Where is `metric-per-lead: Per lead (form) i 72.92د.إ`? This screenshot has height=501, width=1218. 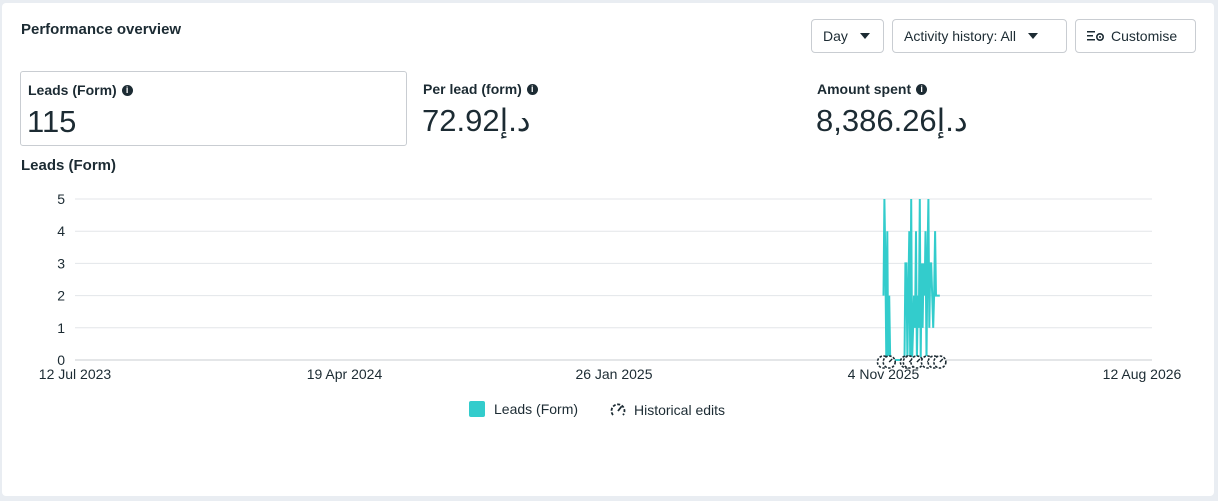 metric-per-lead: Per lead (form) i 72.92د.إ is located at coordinates (609, 108).